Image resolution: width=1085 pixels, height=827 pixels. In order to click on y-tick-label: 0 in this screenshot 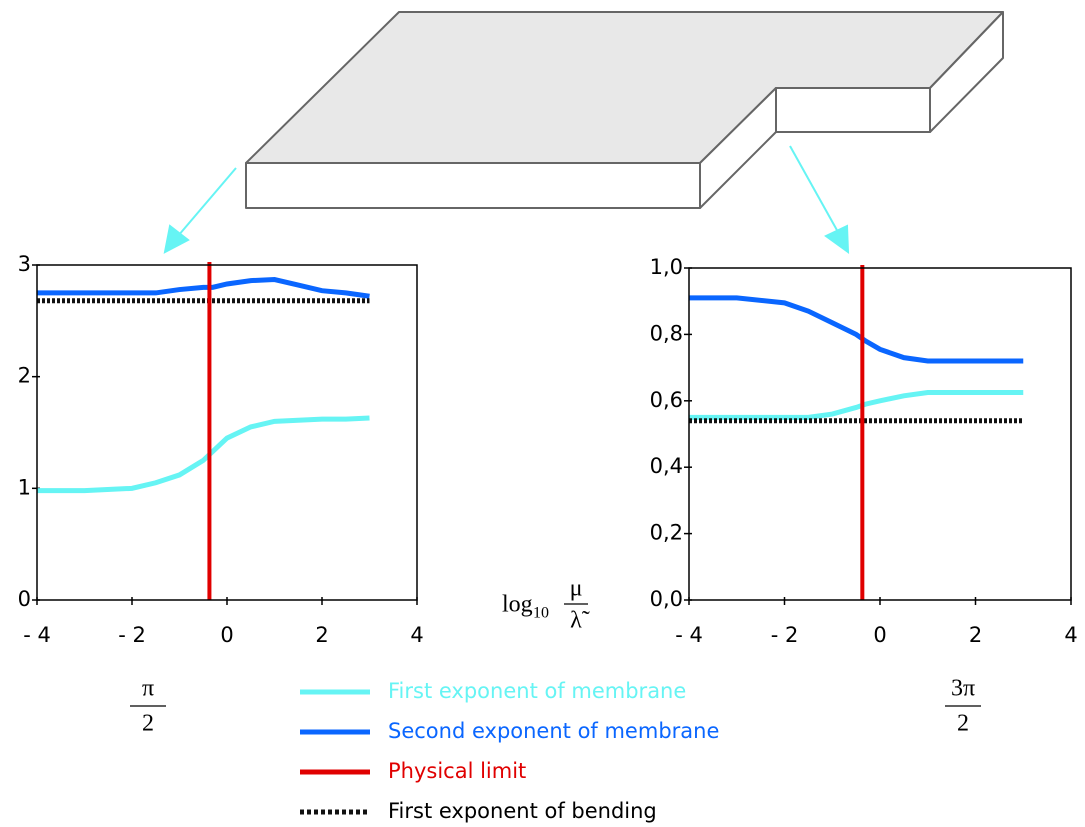, I will do `click(24, 599)`.